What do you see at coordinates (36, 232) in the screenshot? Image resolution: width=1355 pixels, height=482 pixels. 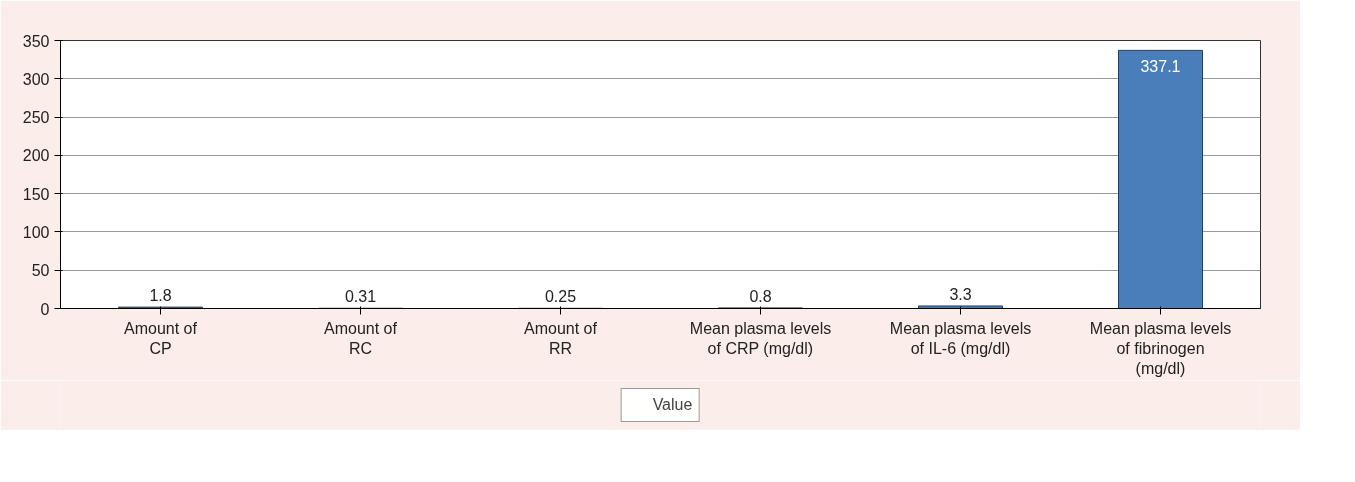 I see `y-tick-label: 100` at bounding box center [36, 232].